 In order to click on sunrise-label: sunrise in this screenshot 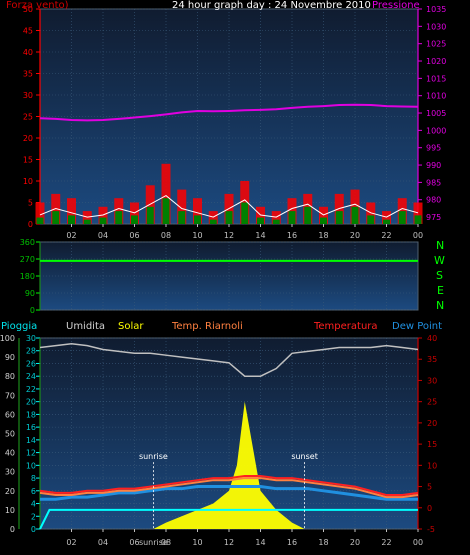, I will do `click(153, 456)`.